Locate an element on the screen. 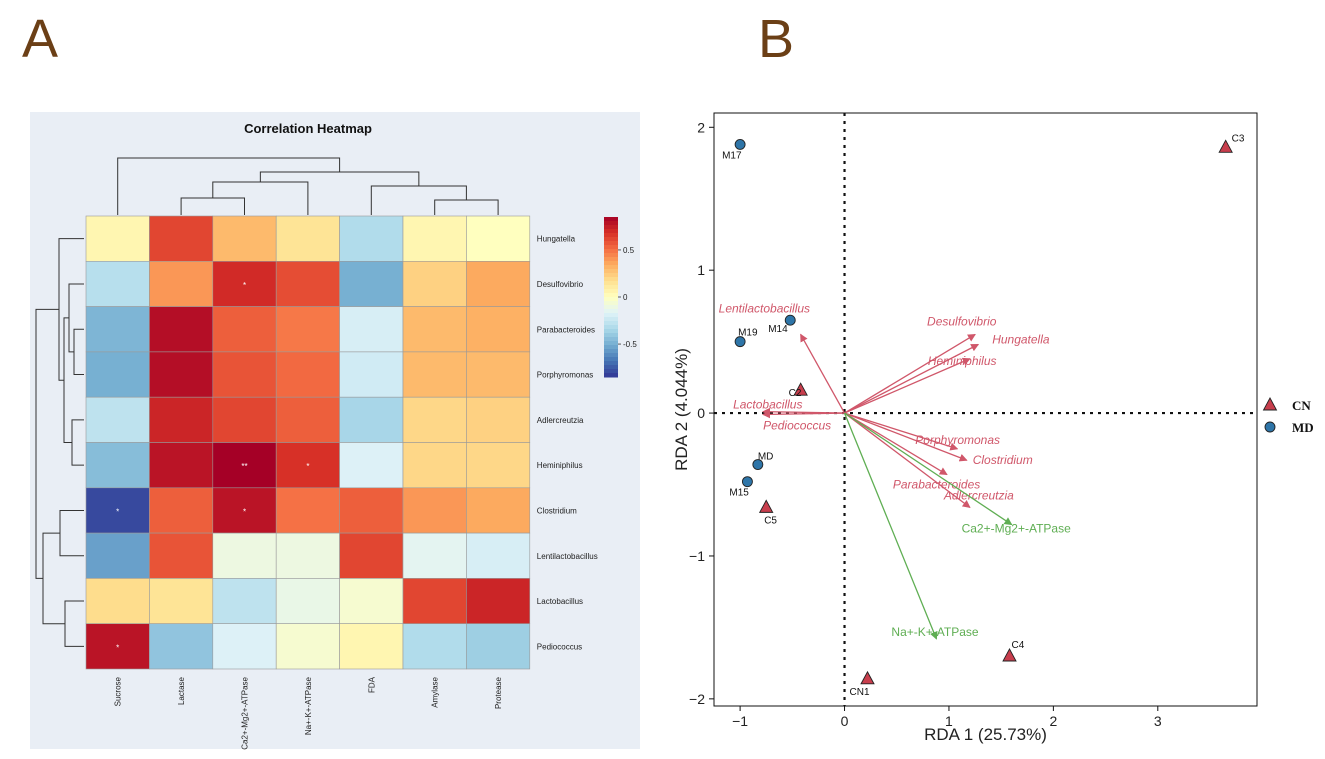  panel-label-a: A is located at coordinates (40, 39).